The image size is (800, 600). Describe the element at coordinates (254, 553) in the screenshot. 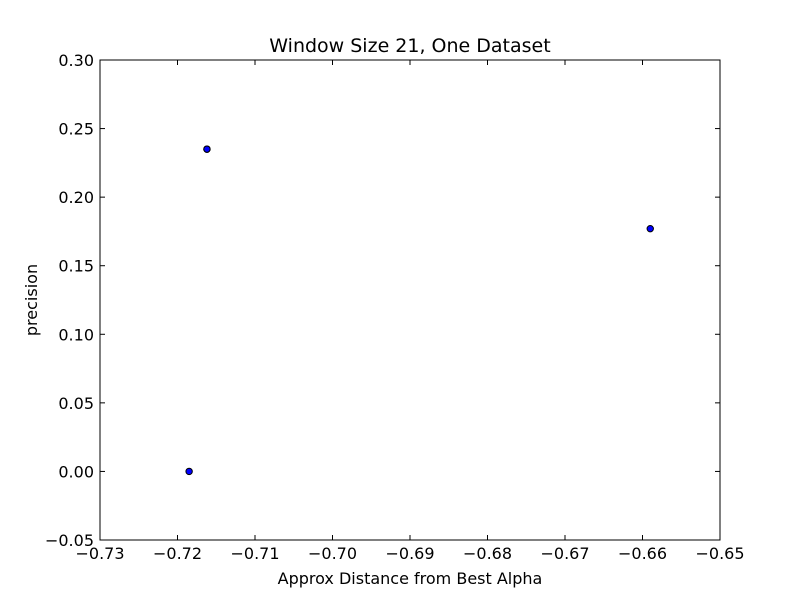

I see `x-tick-label: −0.71` at that location.